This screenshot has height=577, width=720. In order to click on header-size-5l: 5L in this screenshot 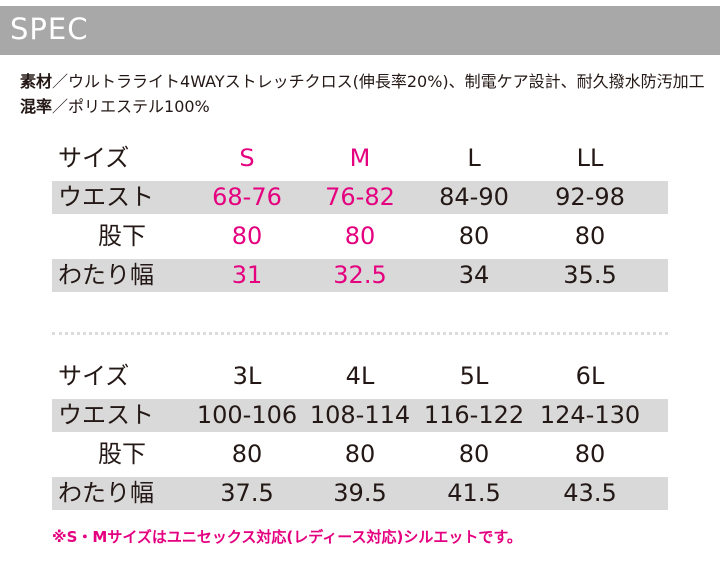, I will do `click(474, 376)`.